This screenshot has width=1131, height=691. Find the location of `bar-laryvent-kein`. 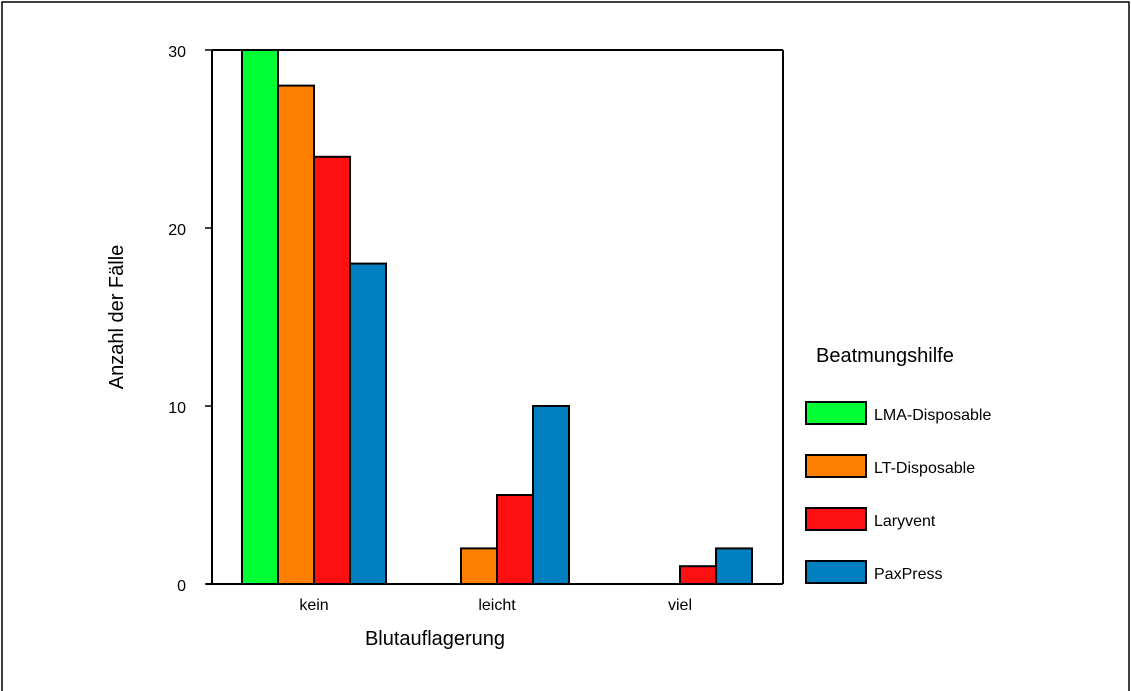

bar-laryvent-kein is located at coordinates (332, 370).